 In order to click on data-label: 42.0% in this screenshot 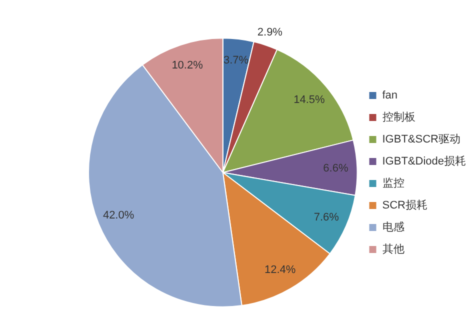, I will do `click(118, 216)`.